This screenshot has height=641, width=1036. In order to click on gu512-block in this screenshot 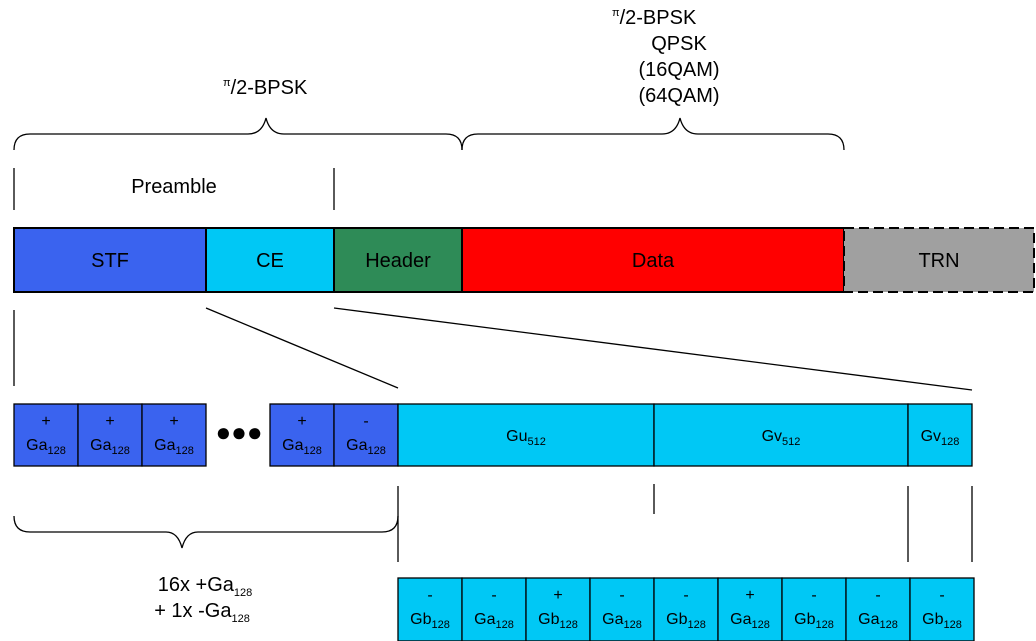, I will do `click(526, 435)`.